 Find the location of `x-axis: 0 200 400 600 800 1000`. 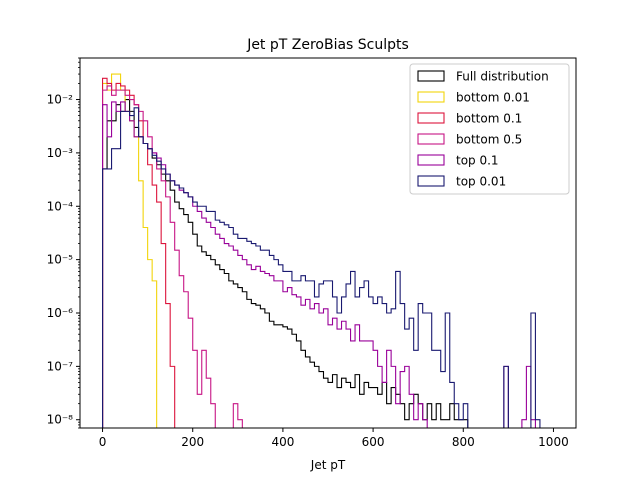

x-axis: 0 200 400 600 800 1000 is located at coordinates (334, 438).